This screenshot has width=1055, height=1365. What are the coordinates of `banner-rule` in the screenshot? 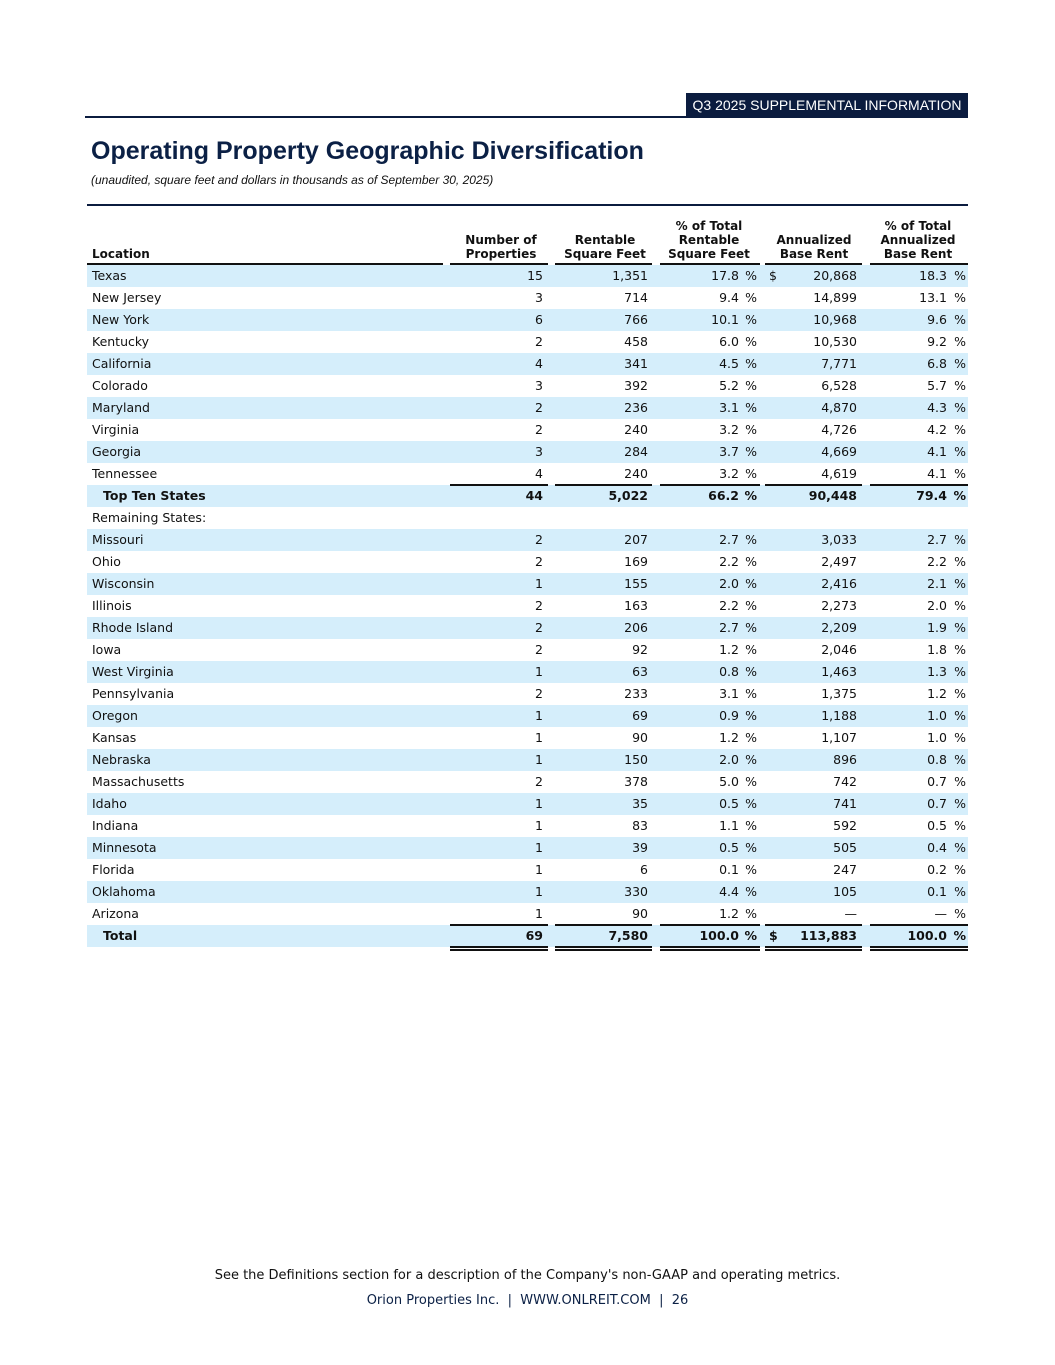 It's located at (385, 117).